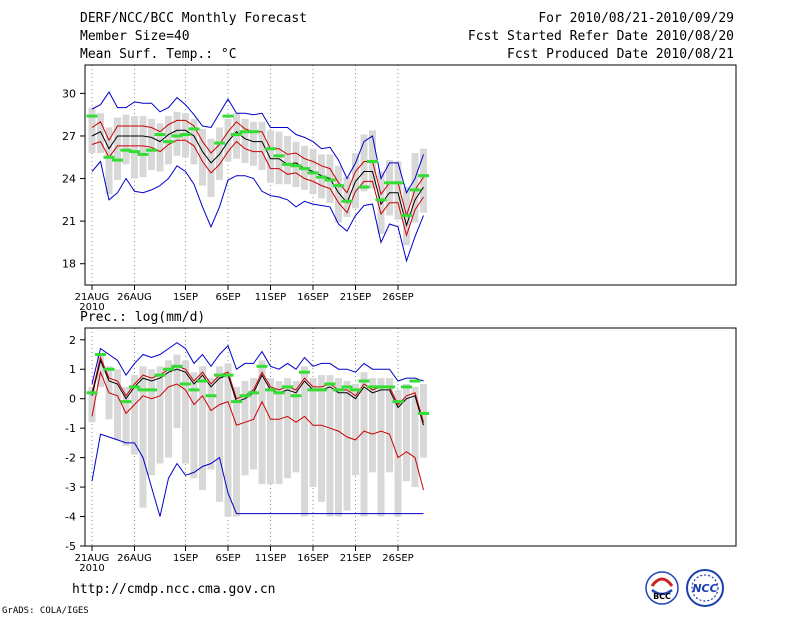 The width and height of the screenshot is (800, 618). What do you see at coordinates (72, 340) in the screenshot?
I see `y-tick-label: 2` at bounding box center [72, 340].